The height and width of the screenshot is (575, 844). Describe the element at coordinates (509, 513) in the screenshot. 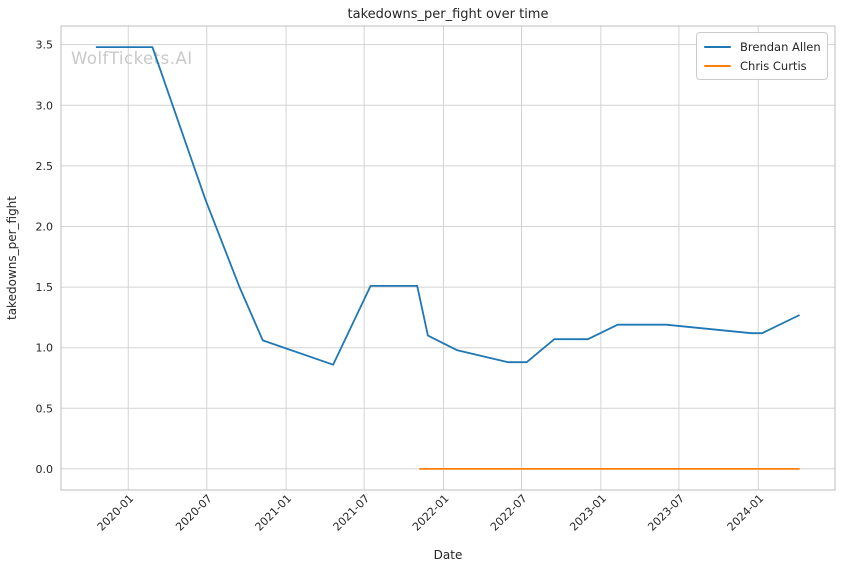

I see `x-tick-label: 2022-07` at that location.